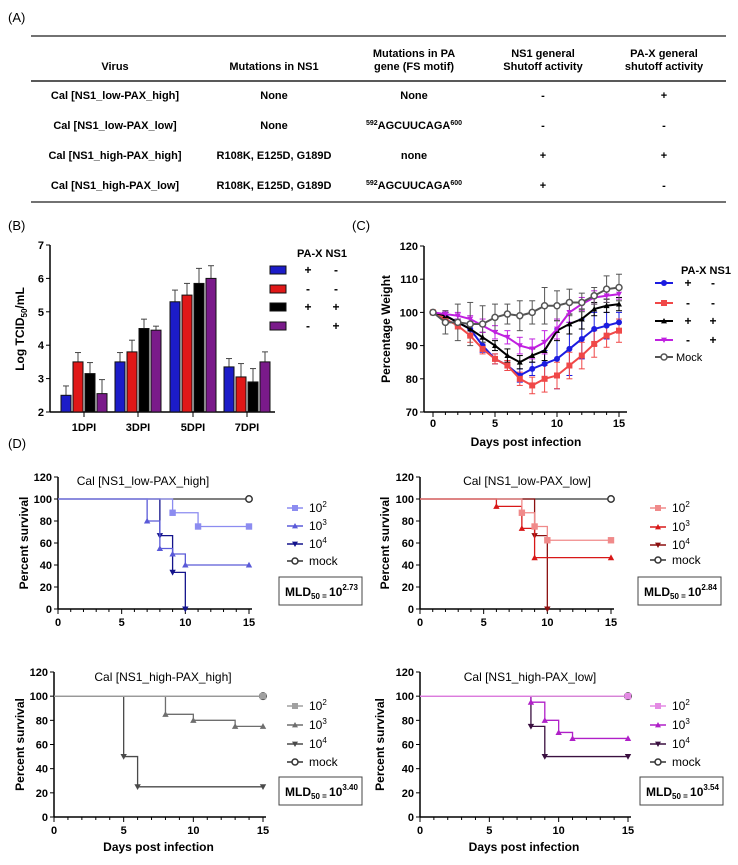  What do you see at coordinates (308, 326) in the screenshot?
I see `legend-pax-sign: -` at bounding box center [308, 326].